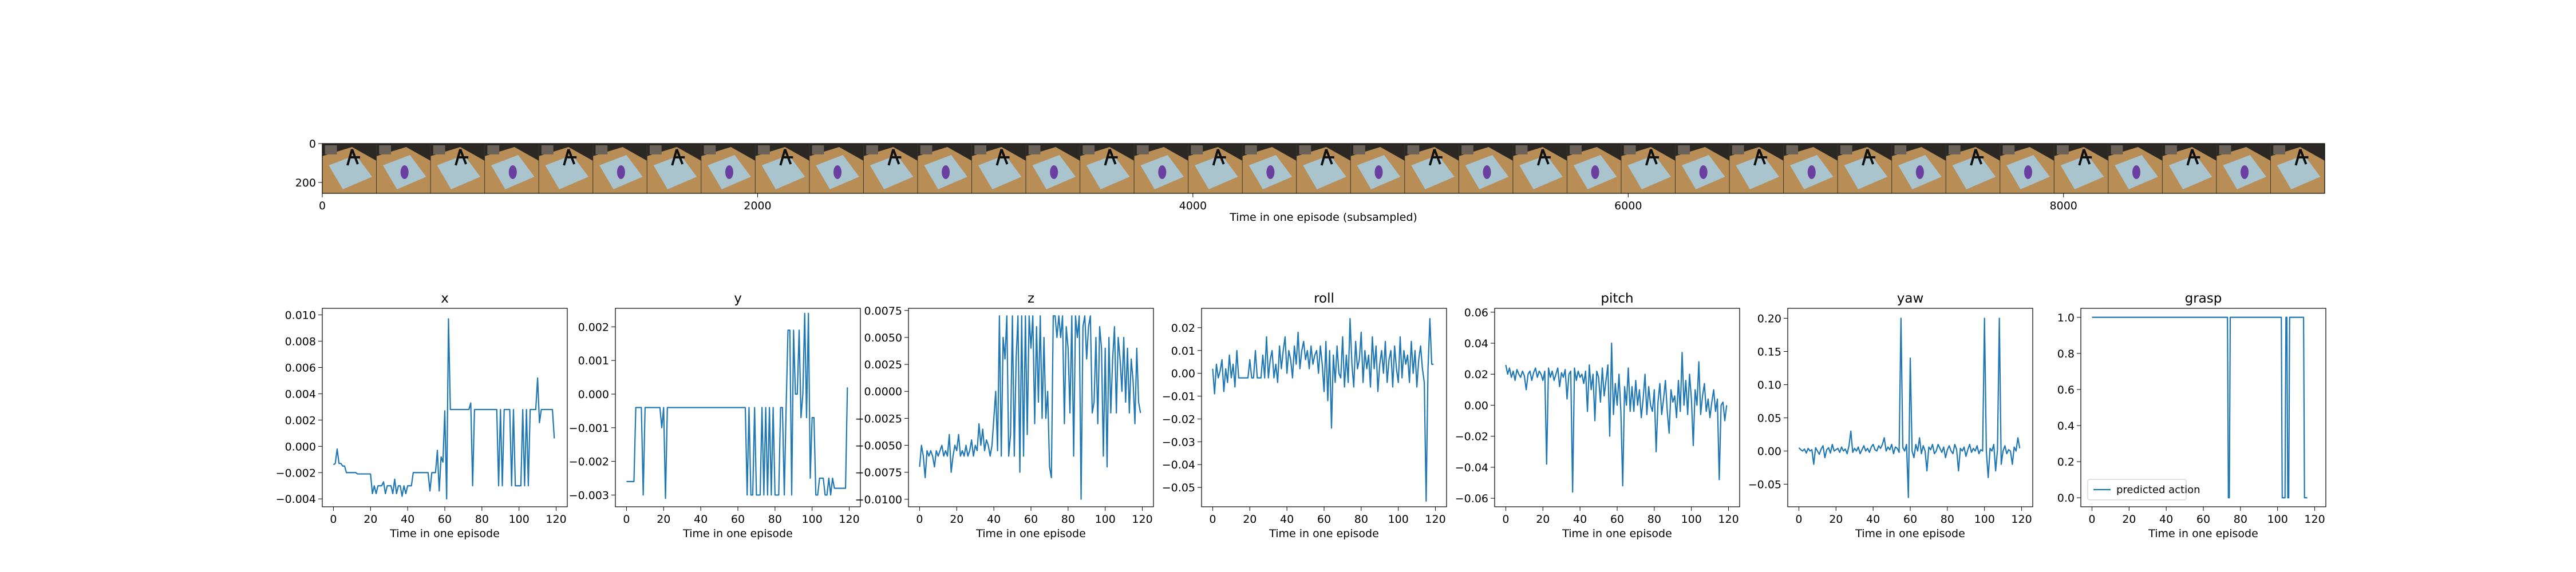 This screenshot has width=2576, height=572. Describe the element at coordinates (1183, 328) in the screenshot. I see `ytick-label: 0.02` at that location.